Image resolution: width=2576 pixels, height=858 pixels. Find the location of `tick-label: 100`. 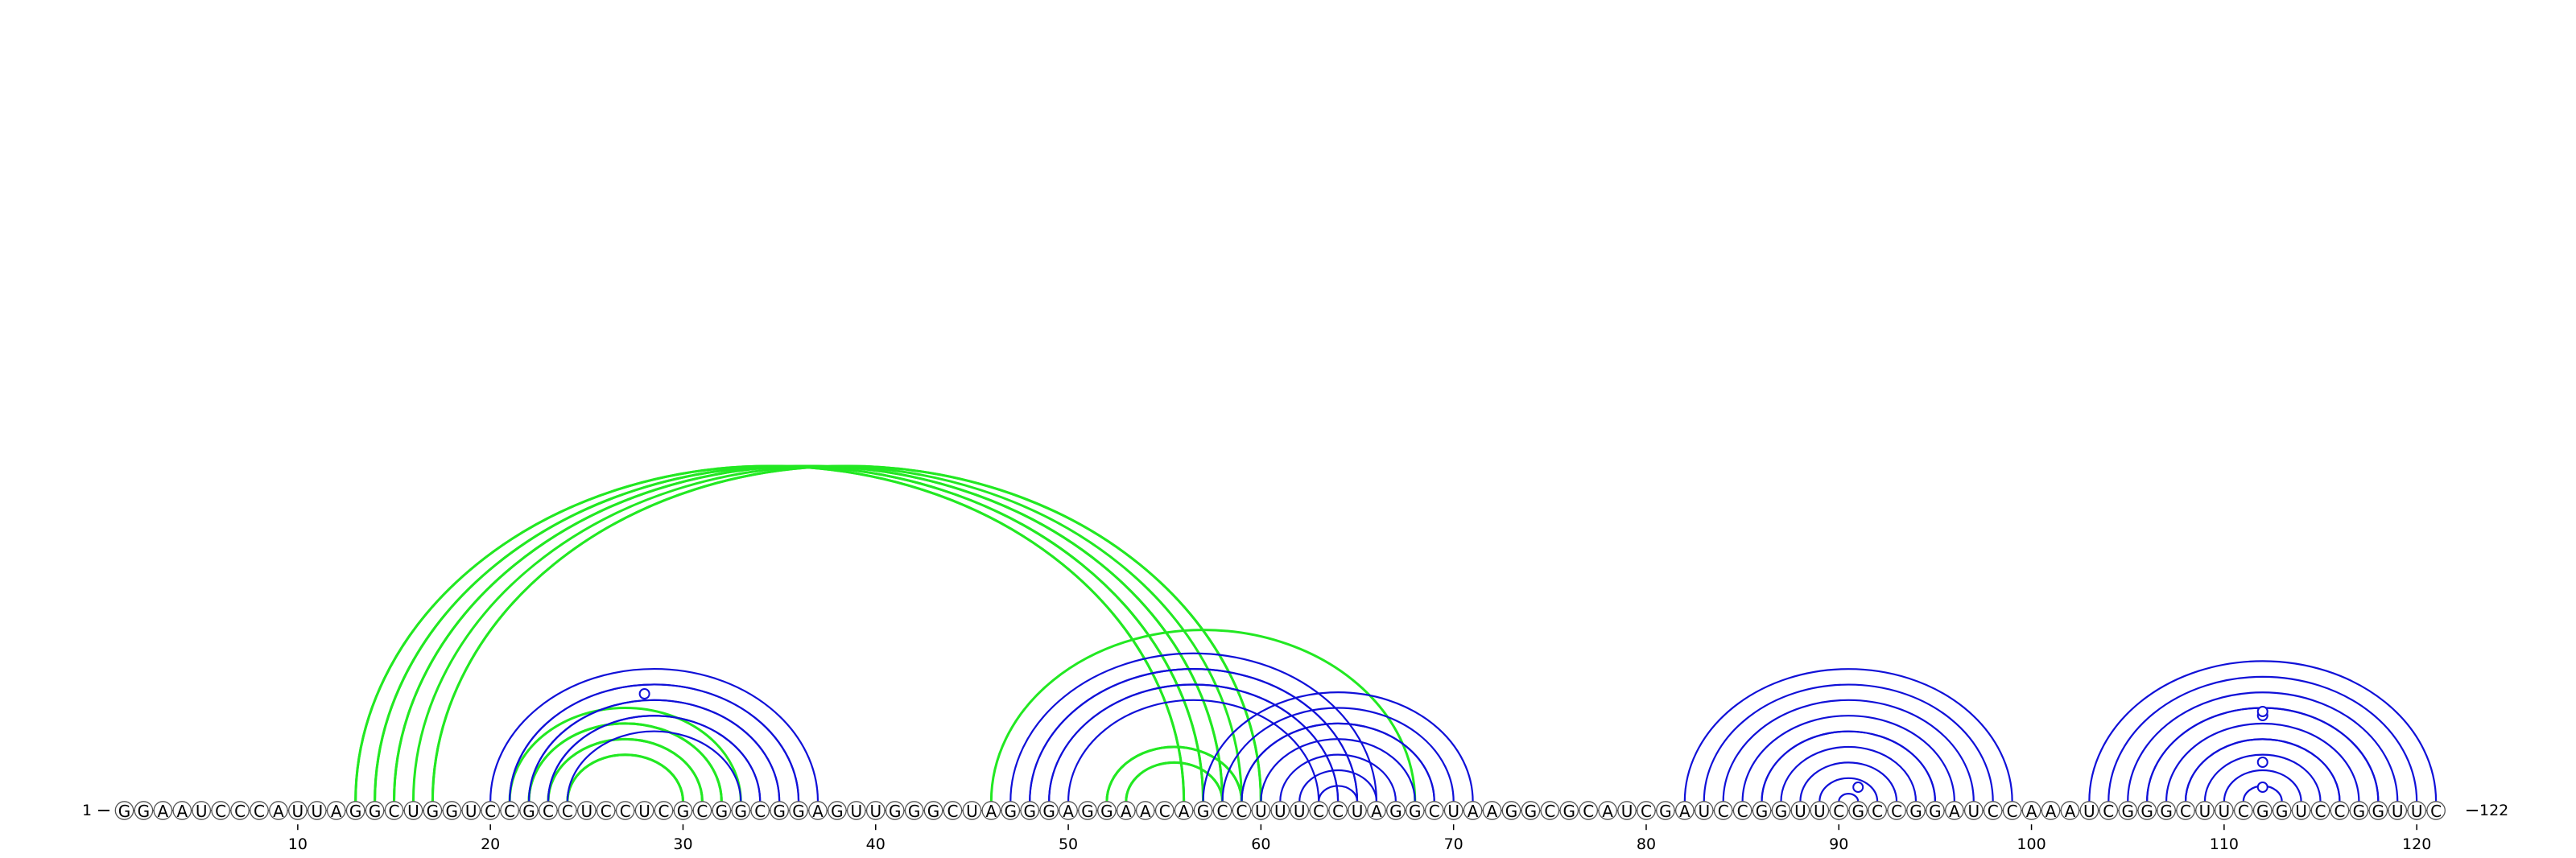

tick-label: 100 is located at coordinates (2031, 844).